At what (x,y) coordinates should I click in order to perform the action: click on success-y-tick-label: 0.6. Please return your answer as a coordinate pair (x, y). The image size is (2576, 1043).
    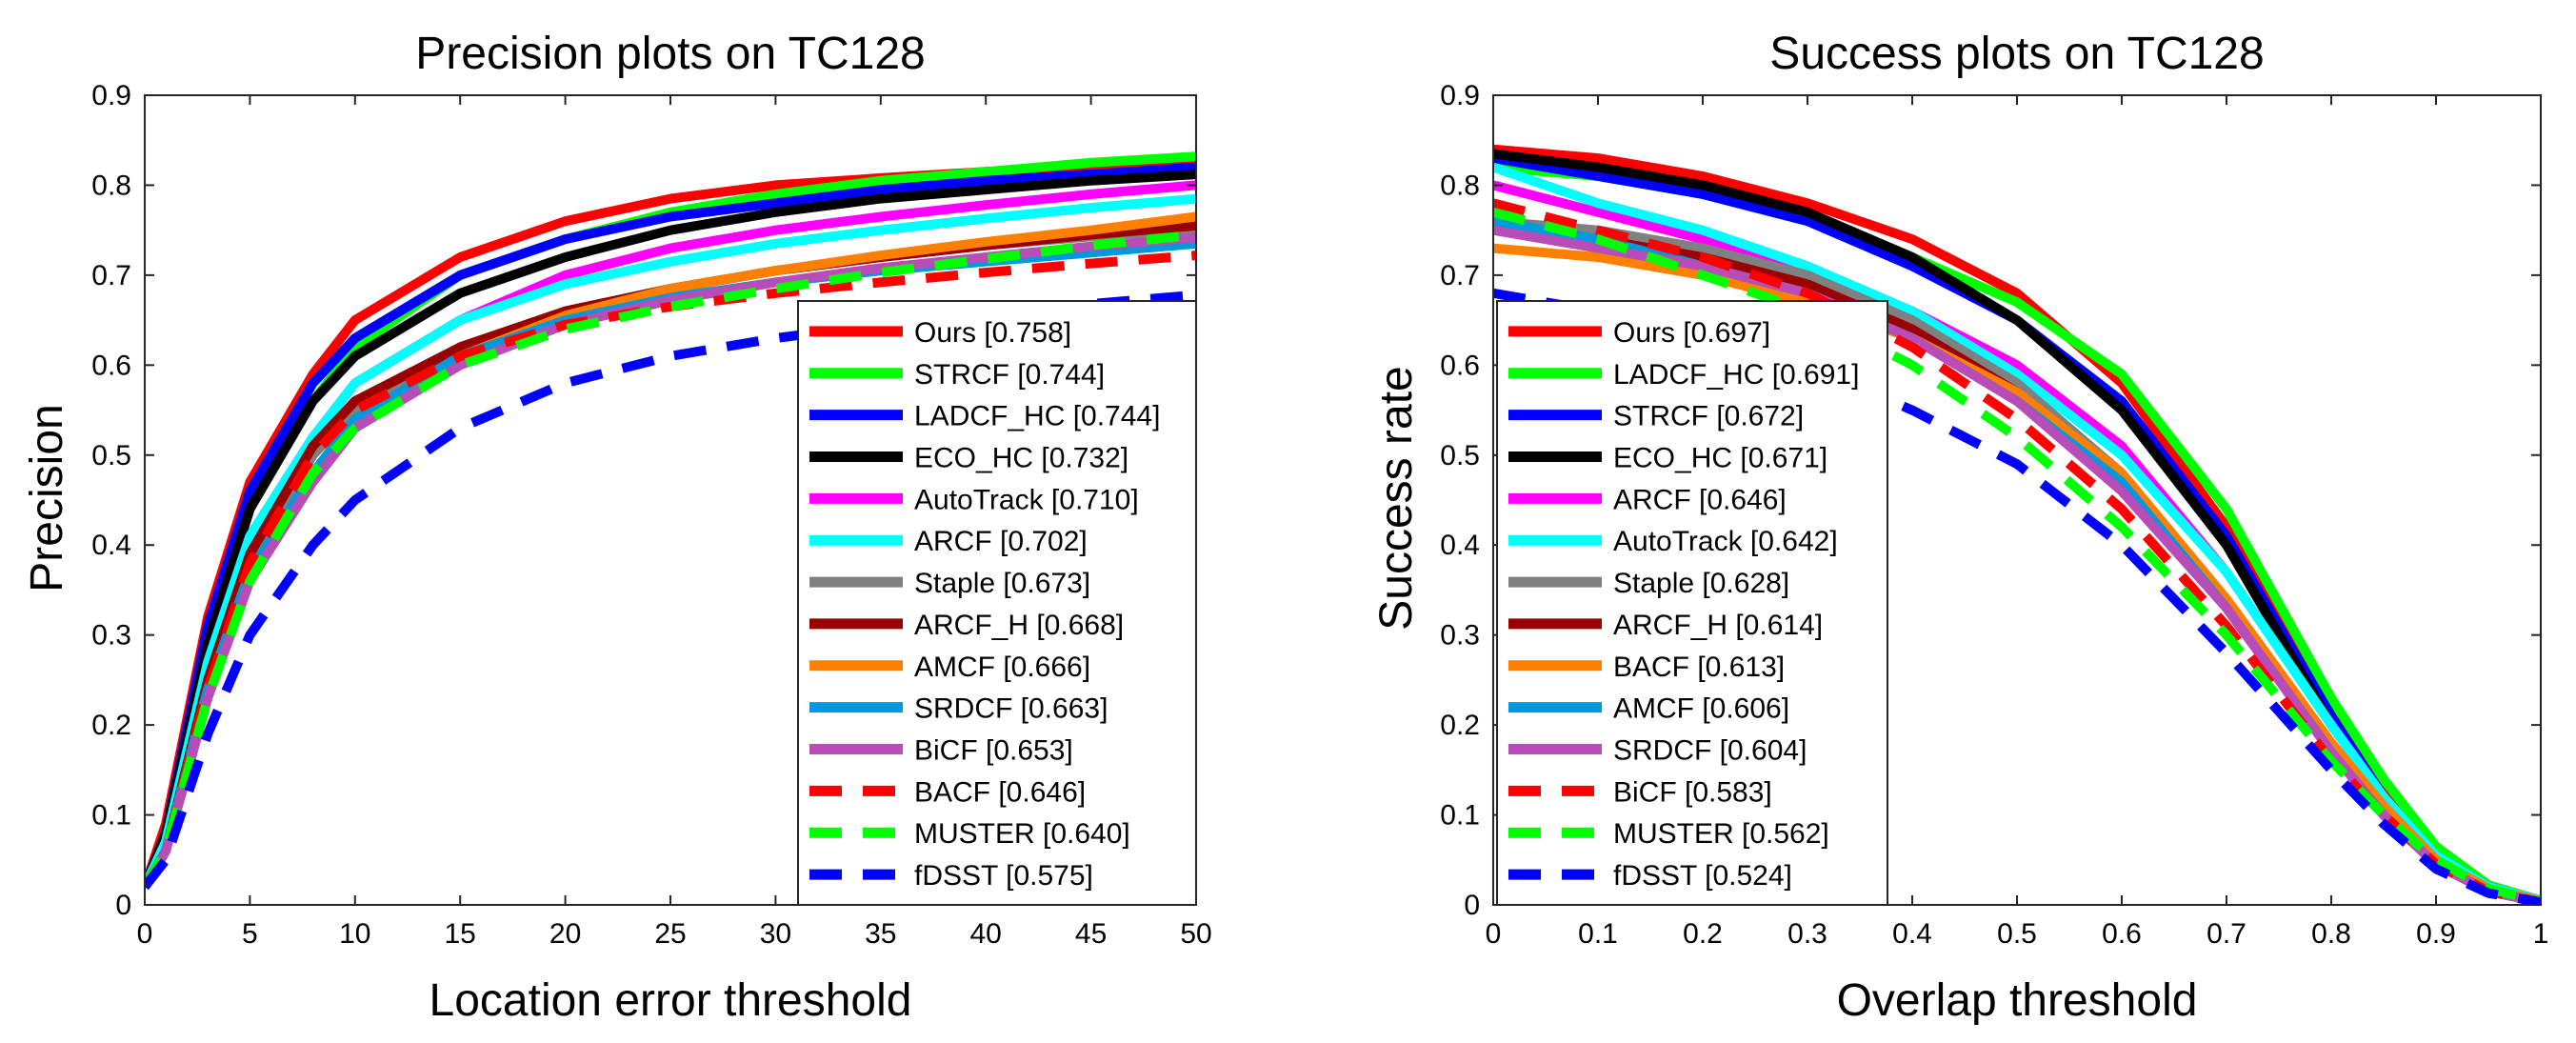
    Looking at the image, I should click on (1460, 365).